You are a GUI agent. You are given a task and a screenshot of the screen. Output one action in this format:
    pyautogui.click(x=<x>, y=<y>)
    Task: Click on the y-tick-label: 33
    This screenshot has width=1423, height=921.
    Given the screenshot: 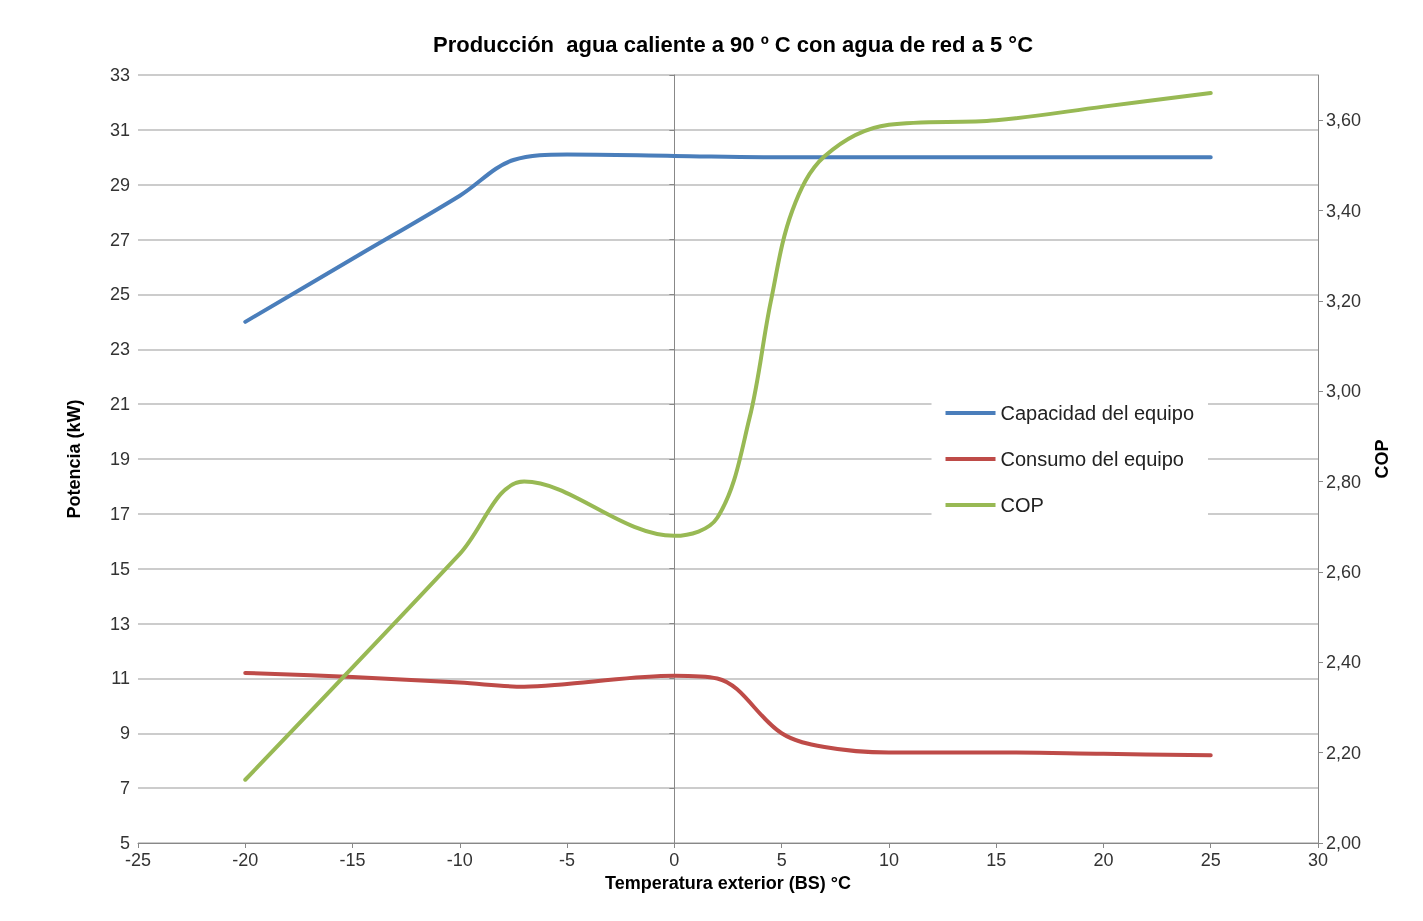 What is the action you would take?
    pyautogui.click(x=119, y=75)
    